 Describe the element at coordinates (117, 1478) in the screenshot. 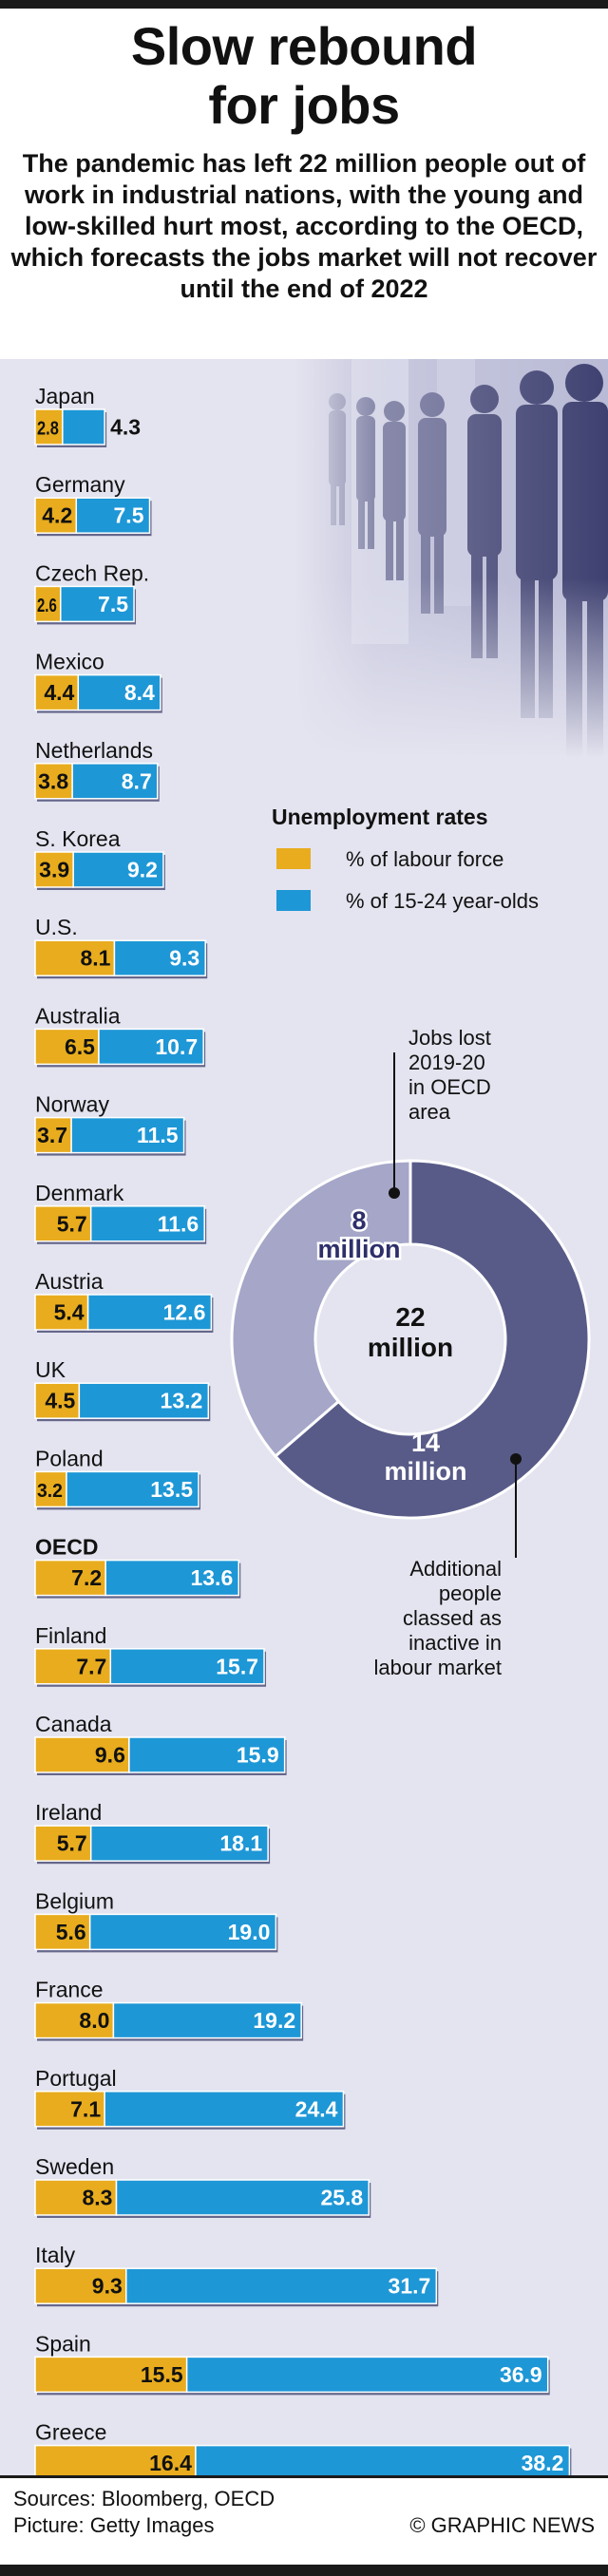

I see `bar-group-poland: Poland 3.2 13.5` at that location.